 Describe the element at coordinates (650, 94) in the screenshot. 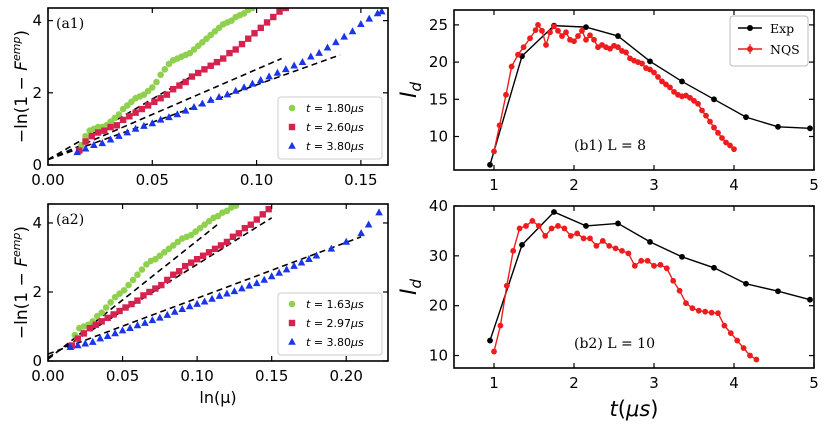

I see `plot-area` at that location.